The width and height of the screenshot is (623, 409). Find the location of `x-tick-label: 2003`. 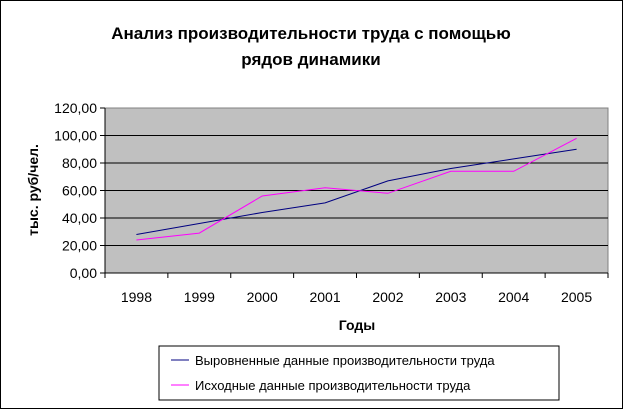

x-tick-label: 2003 is located at coordinates (450, 297).